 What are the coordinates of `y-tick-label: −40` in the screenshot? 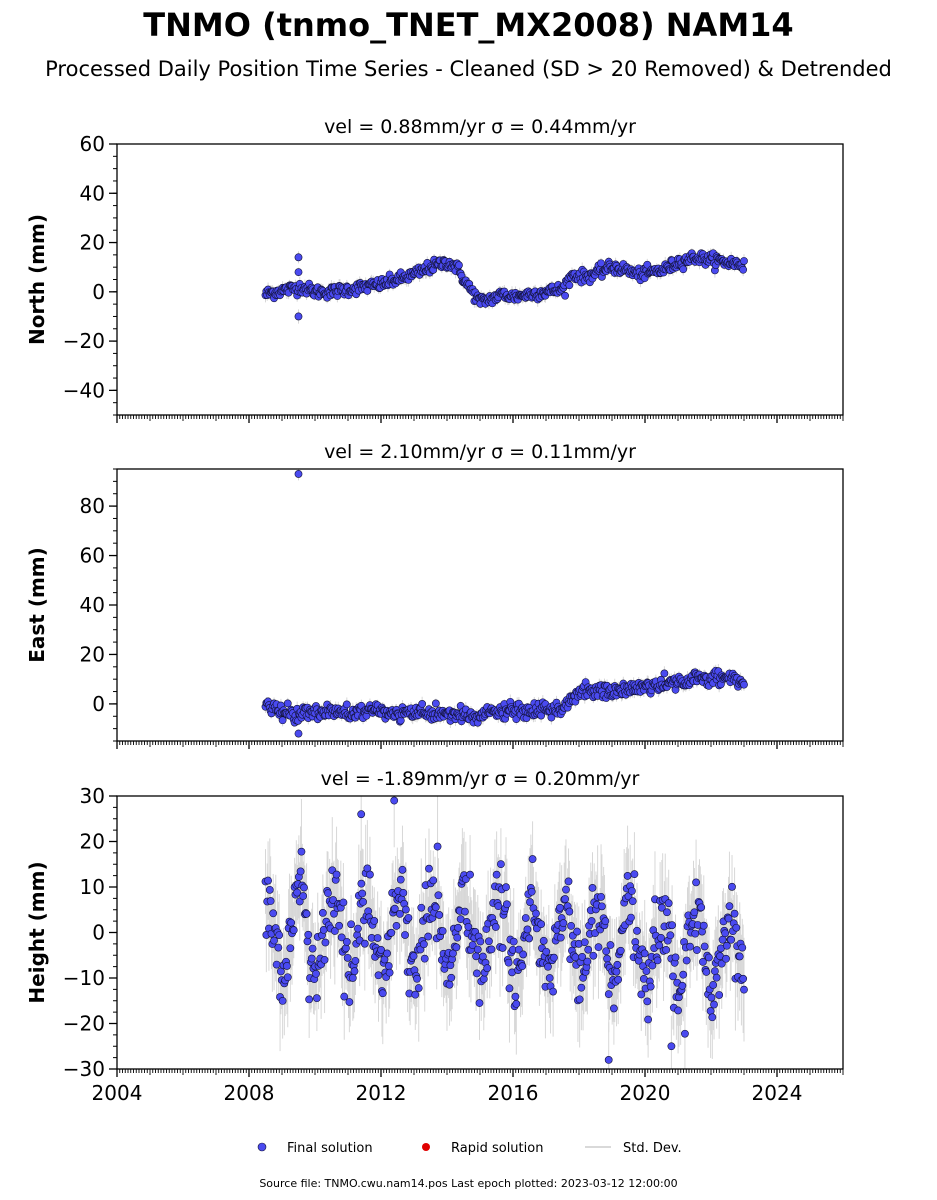 It's located at (84, 390).